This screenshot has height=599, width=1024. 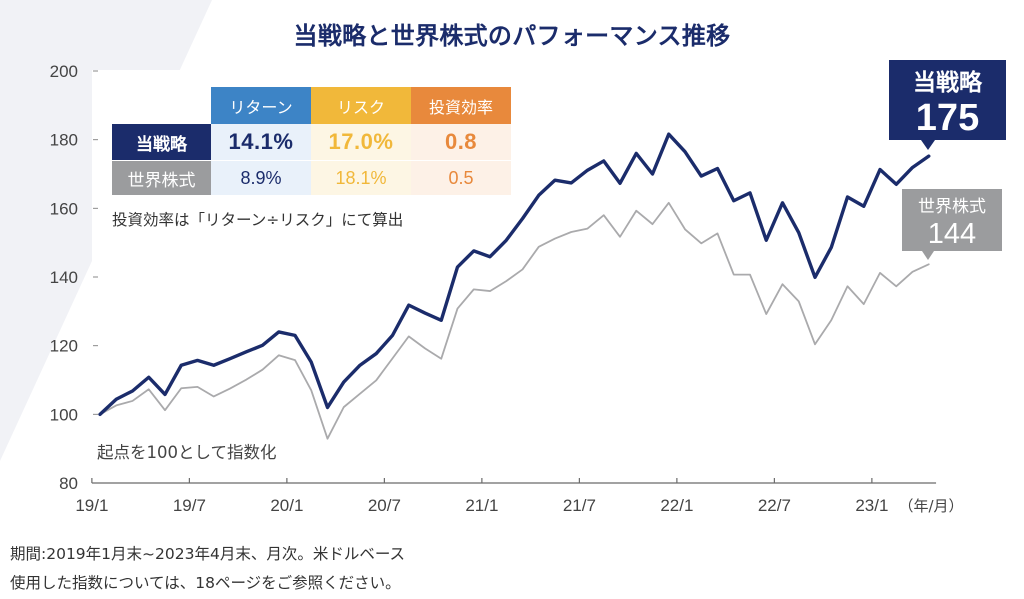 I want to click on x-tick-label: 20/1, so click(x=286, y=505).